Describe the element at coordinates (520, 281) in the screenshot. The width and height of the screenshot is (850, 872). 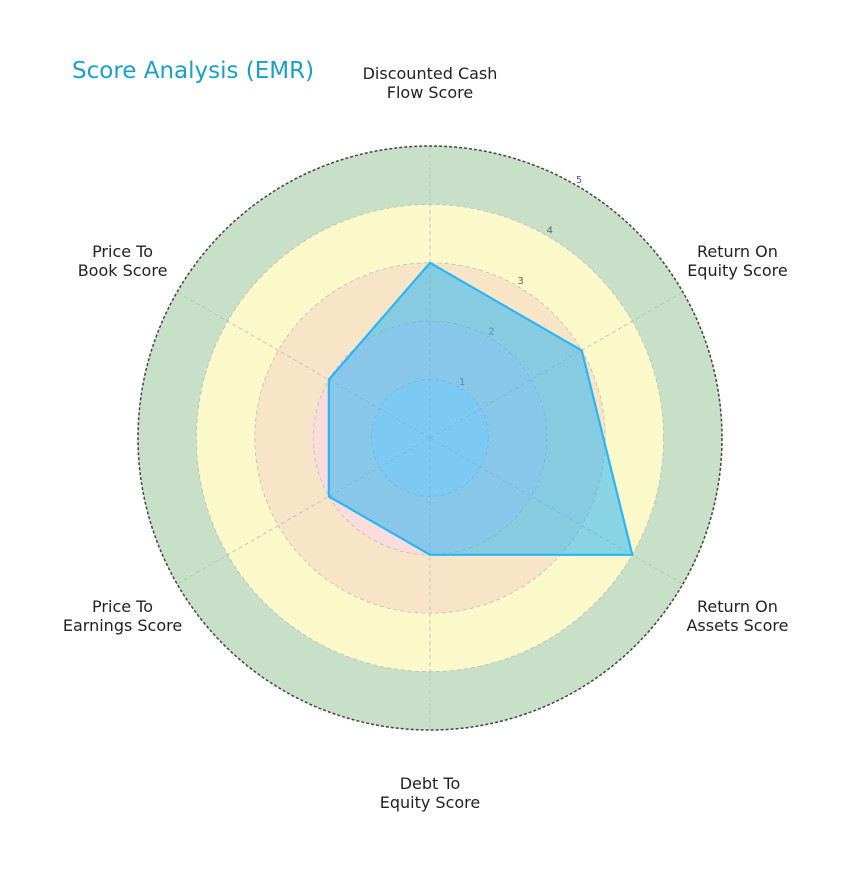
I see `r-tick-label: 3` at that location.